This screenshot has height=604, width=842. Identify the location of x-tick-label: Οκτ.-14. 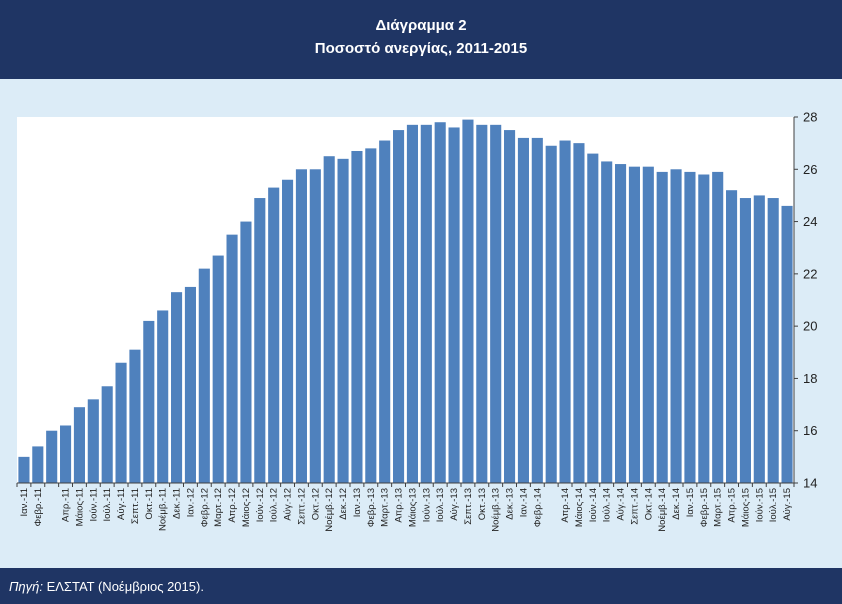
(648, 504).